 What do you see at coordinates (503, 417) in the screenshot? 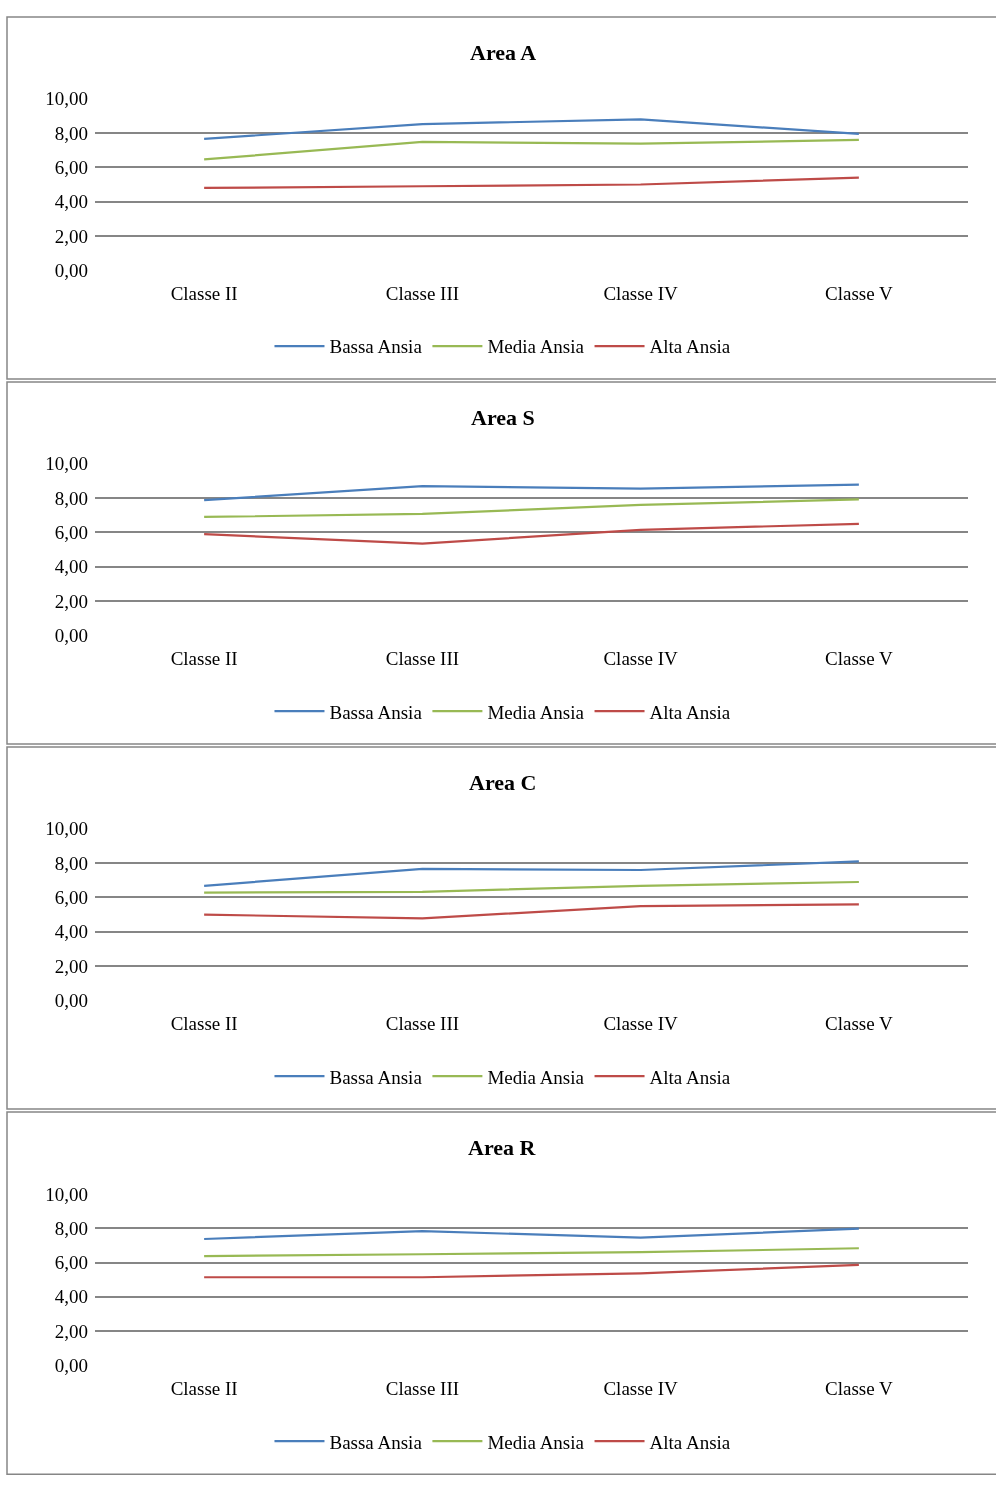
I see `chart-title: Area S` at bounding box center [503, 417].